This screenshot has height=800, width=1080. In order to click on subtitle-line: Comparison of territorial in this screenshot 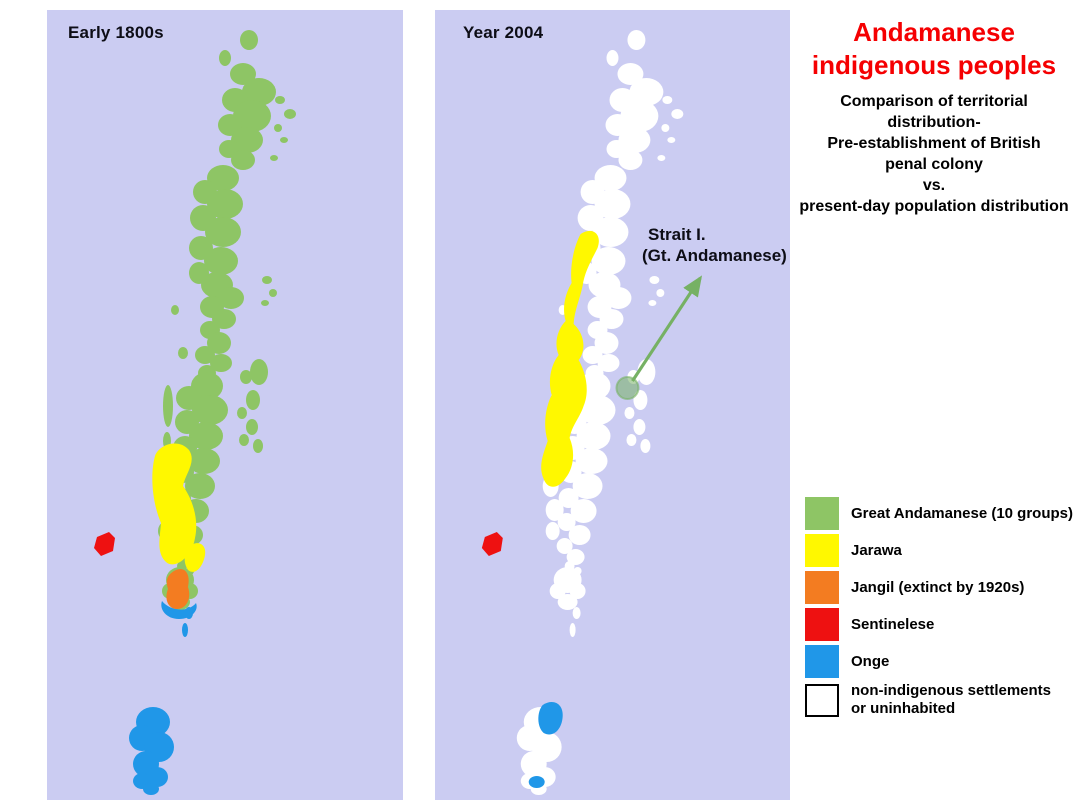, I will do `click(934, 101)`.